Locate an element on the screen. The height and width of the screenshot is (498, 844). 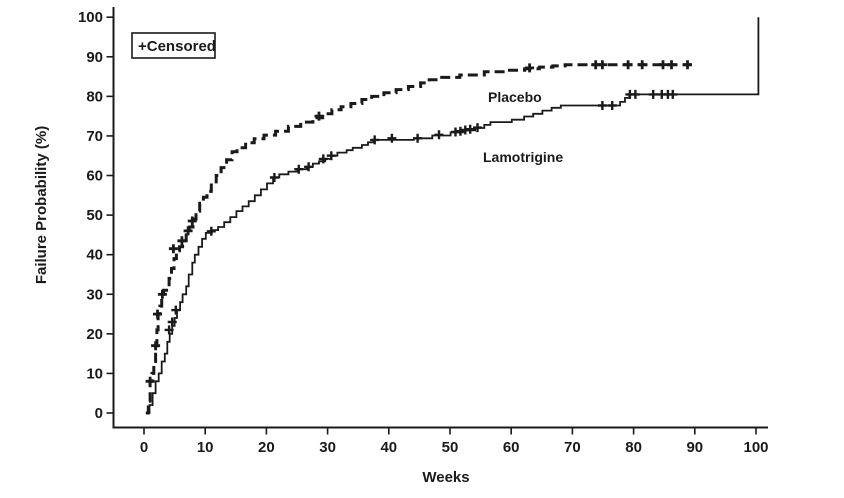
y-tick-label: 50 is located at coordinates (94, 215).